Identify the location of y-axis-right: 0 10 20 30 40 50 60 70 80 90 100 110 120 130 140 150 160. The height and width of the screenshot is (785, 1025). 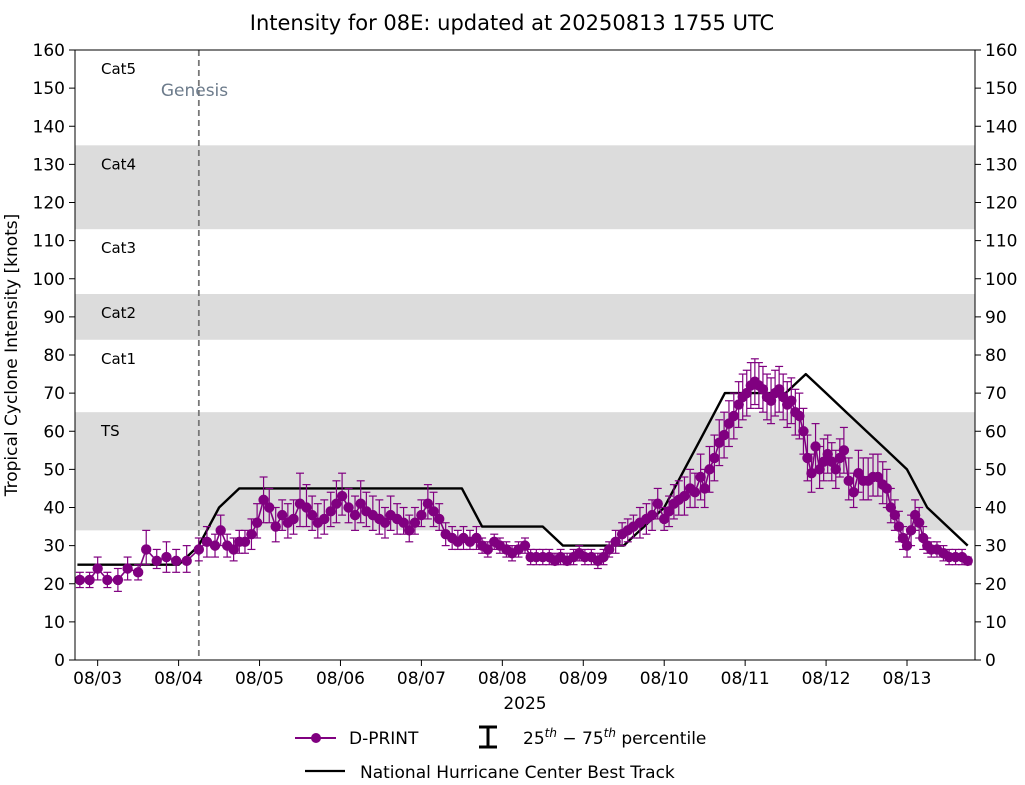
(996, 356).